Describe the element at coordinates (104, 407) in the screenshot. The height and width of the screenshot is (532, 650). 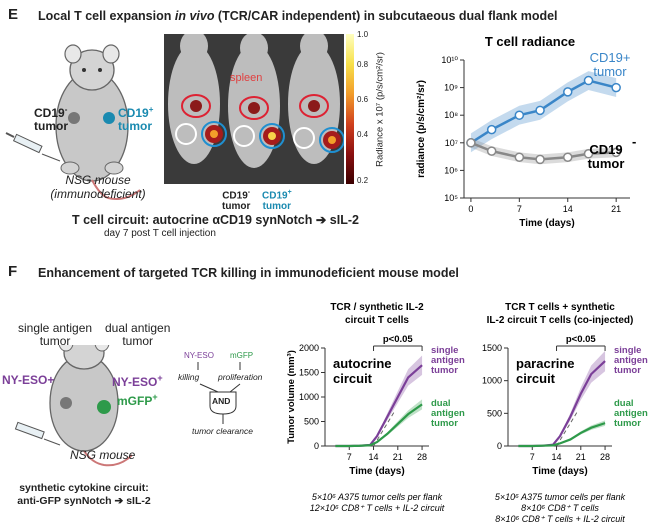
I see `dual-antigen-tumor-marker` at that location.